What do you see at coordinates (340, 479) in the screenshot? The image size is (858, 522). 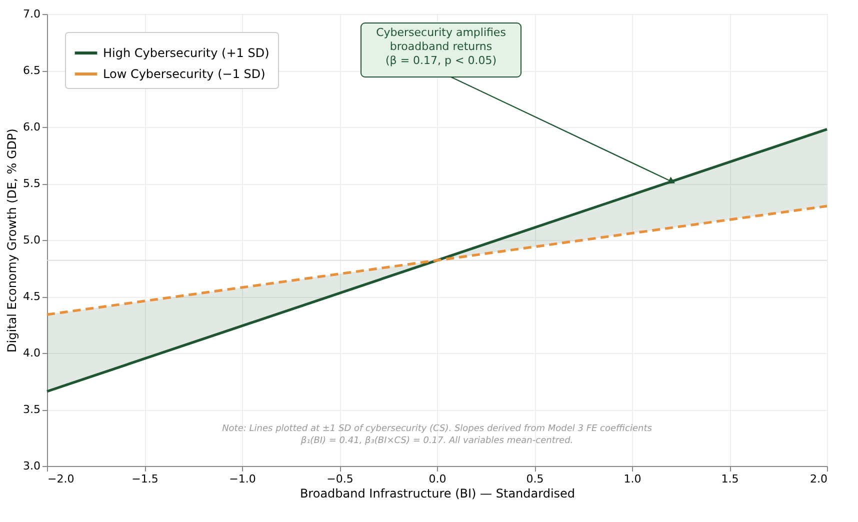 I see `x-tick-label: −0.5` at bounding box center [340, 479].